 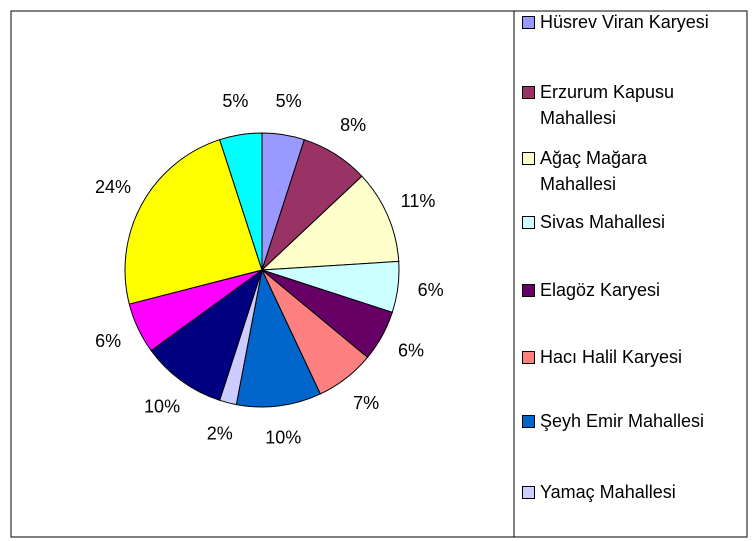 What do you see at coordinates (418, 201) in the screenshot?
I see `data-label: 11%` at bounding box center [418, 201].